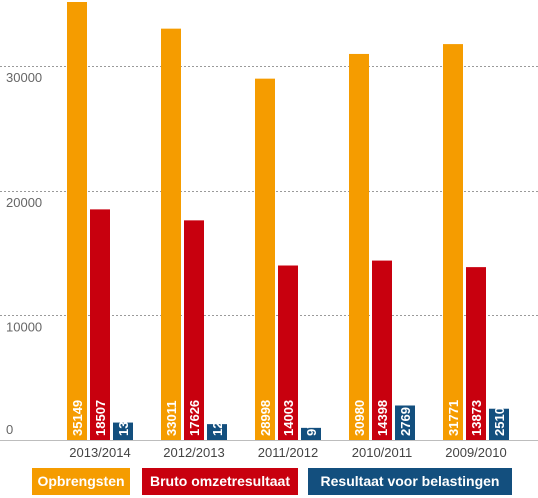 This screenshot has height=498, width=538. I want to click on value-label: 974, so click(311, 425).